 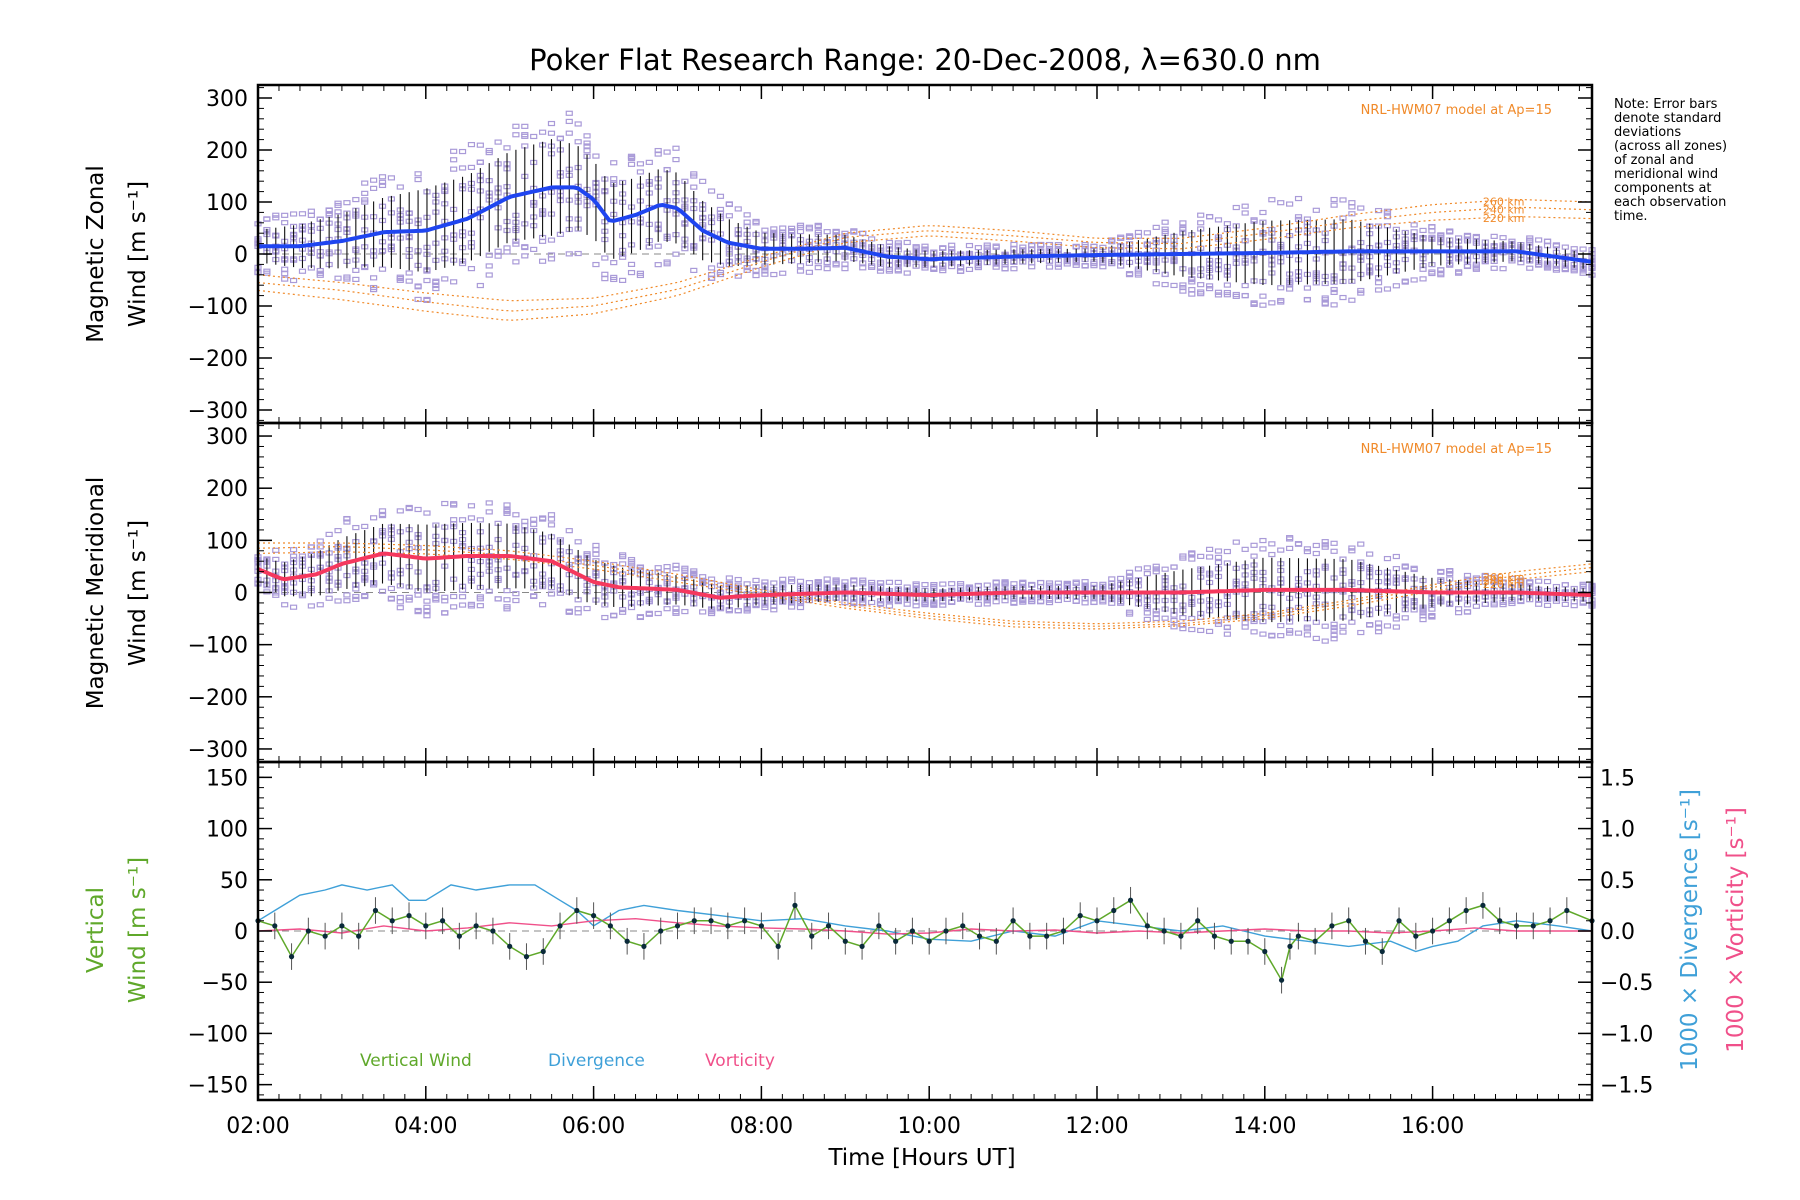 What do you see at coordinates (1626, 983) in the screenshot?
I see `y2-tick-label: −0.5` at bounding box center [1626, 983].